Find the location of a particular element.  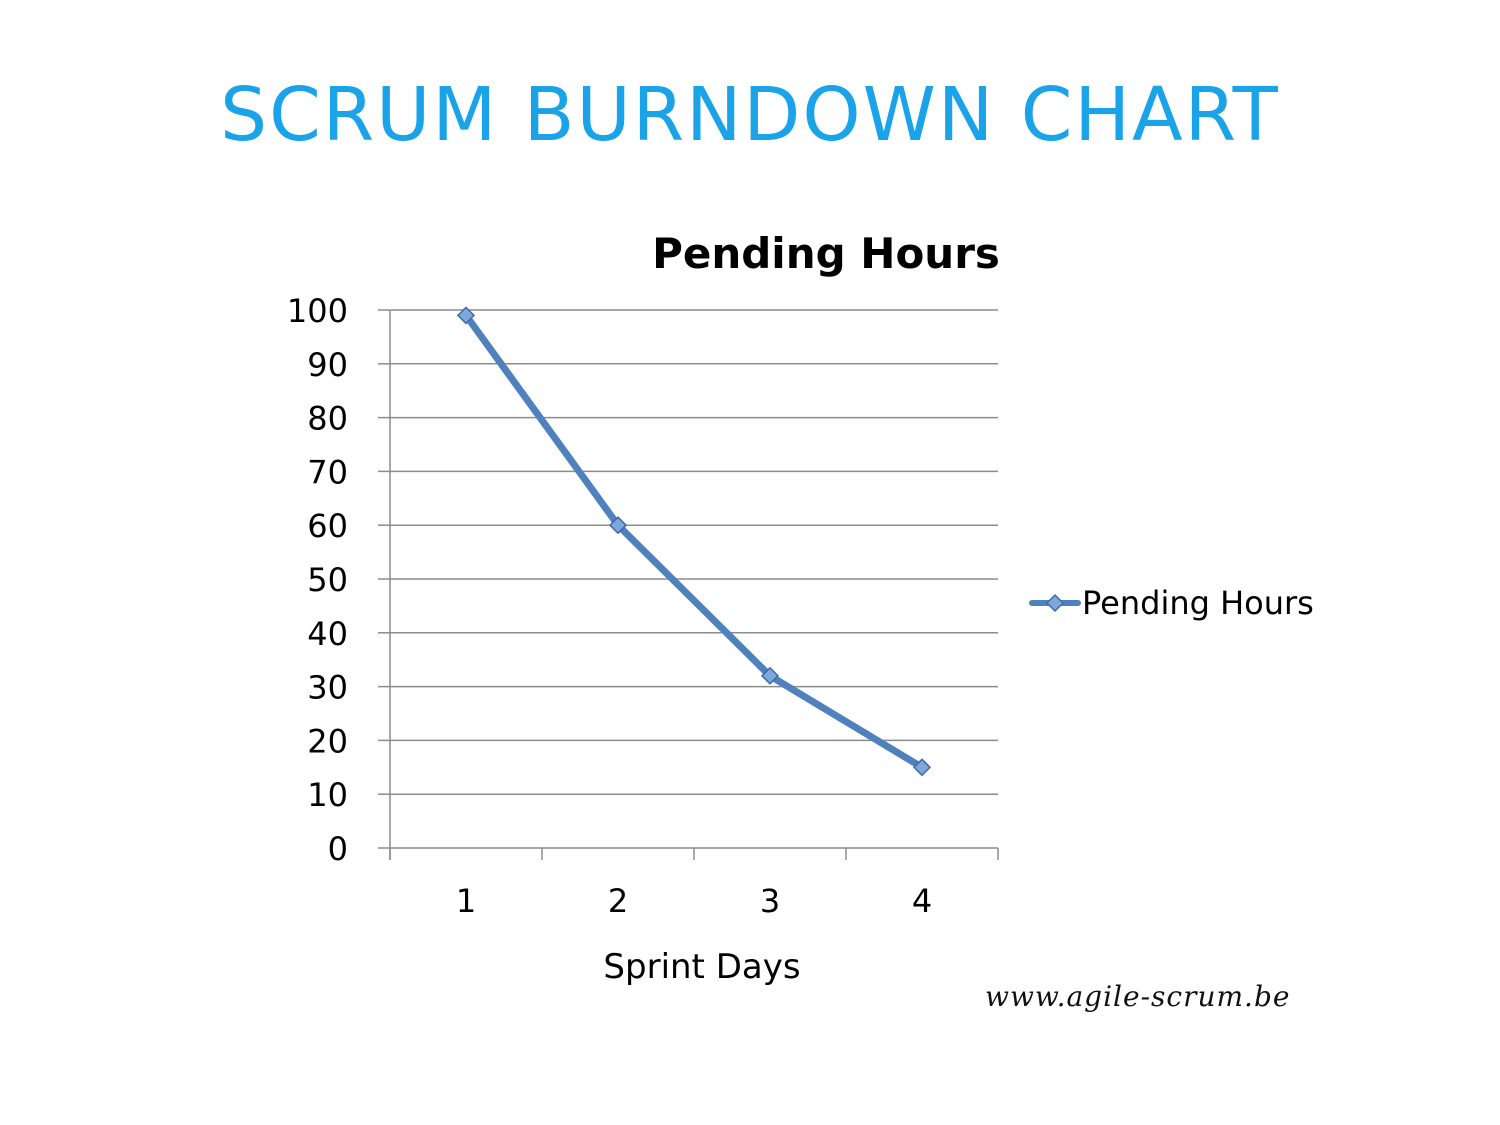

y-tick-label: 20 is located at coordinates (327, 741).